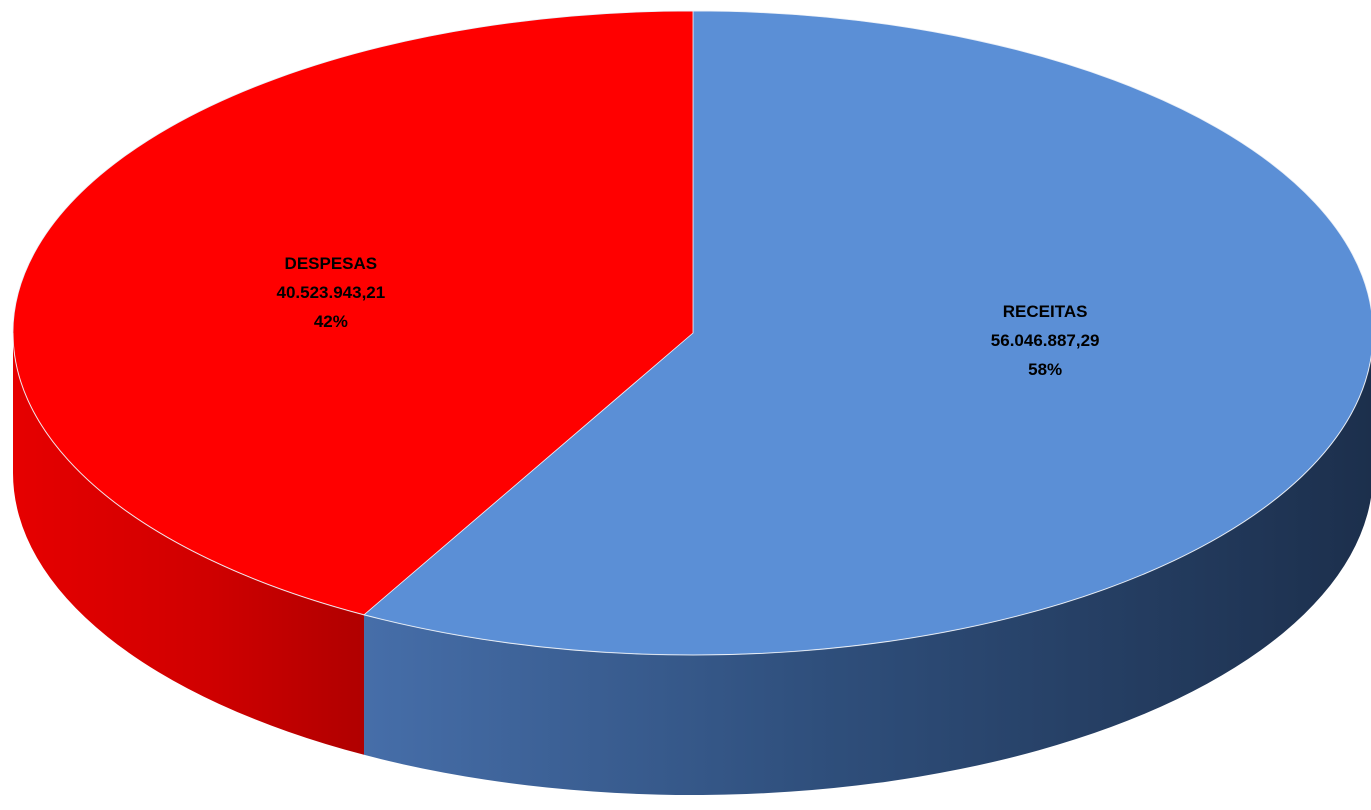 The height and width of the screenshot is (810, 1371). I want to click on pie-label-despesas-value: 40.523.943,21, so click(330, 292).